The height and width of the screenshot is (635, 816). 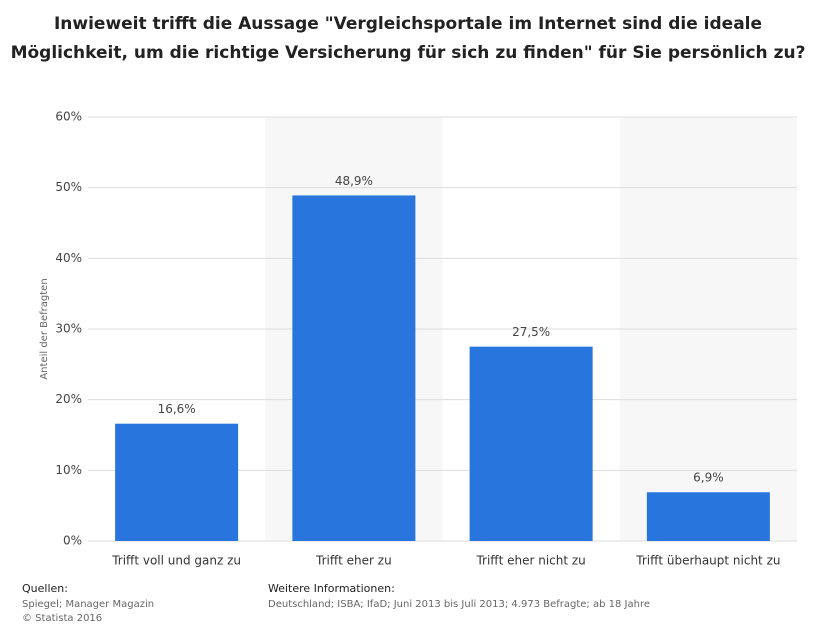 What do you see at coordinates (177, 409) in the screenshot?
I see `value-label: 16,6%` at bounding box center [177, 409].